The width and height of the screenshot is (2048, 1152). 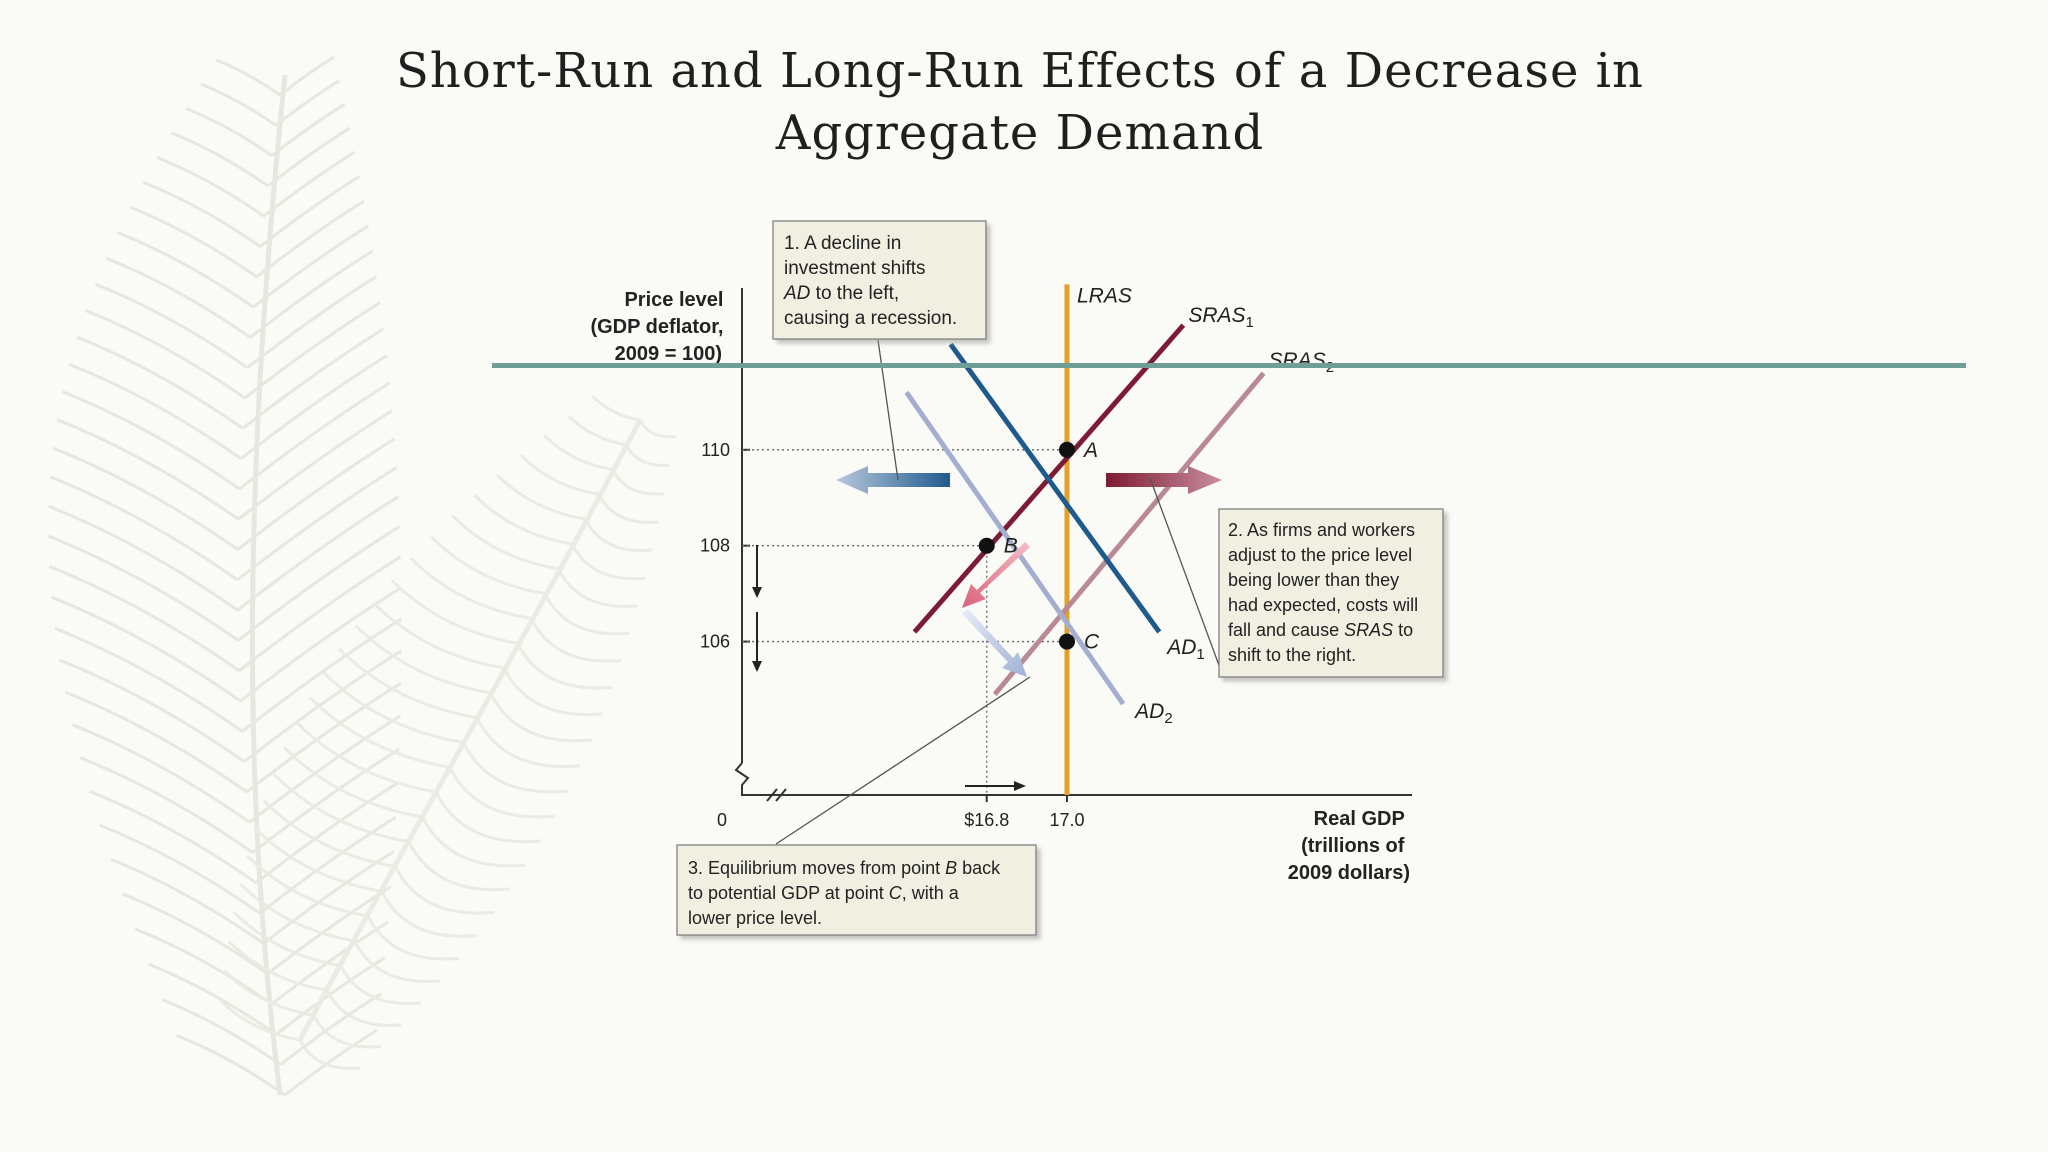 I want to click on title-line-2: Aggregate Demand, so click(x=1020, y=133).